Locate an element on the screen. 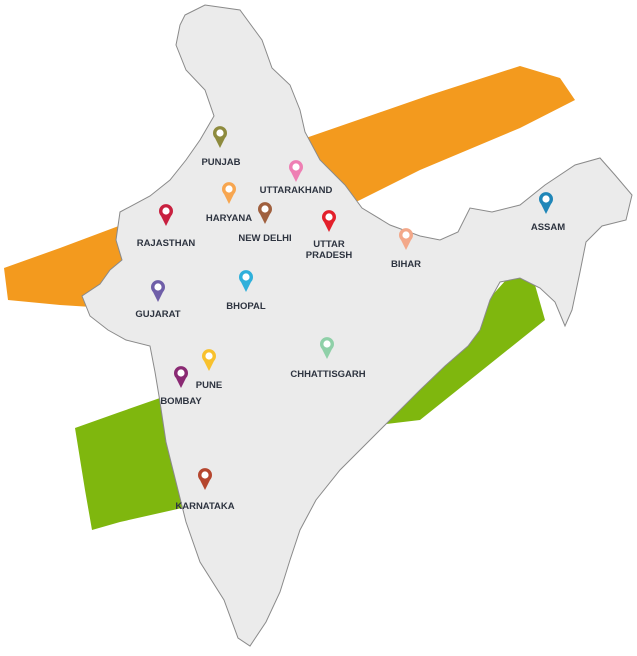 The image size is (637, 656). marker-label: ASSAM is located at coordinates (548, 227).